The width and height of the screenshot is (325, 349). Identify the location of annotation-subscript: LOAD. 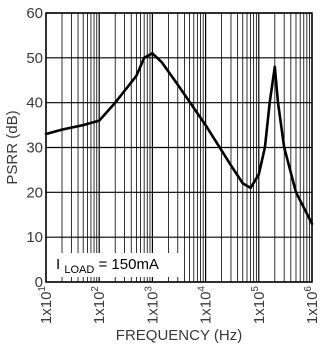
(79, 270).